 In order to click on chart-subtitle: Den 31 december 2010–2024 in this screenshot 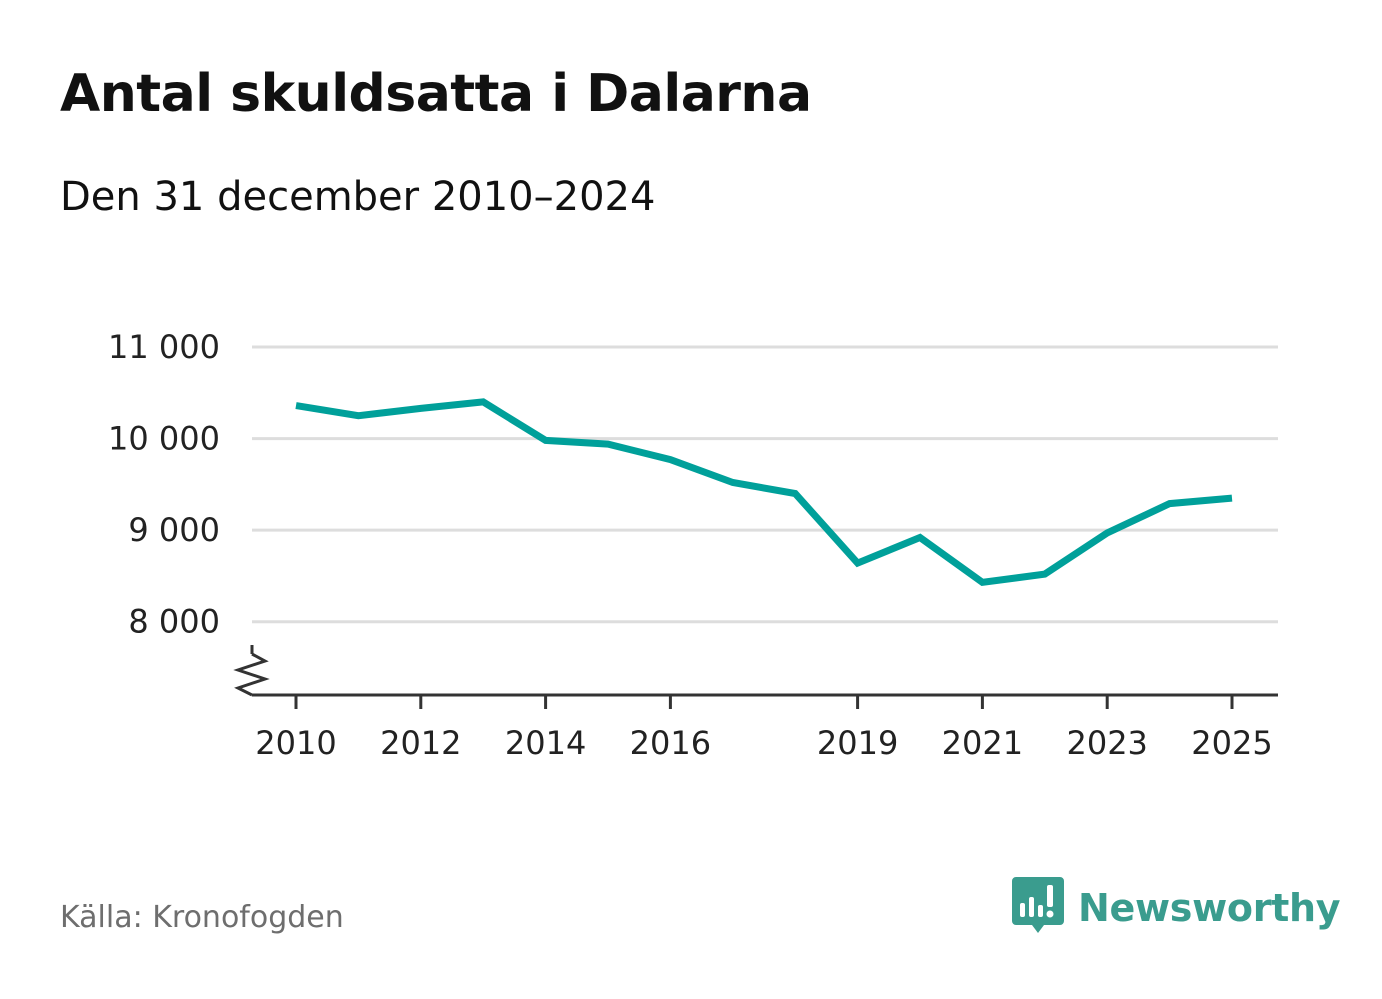, I will do `click(358, 197)`.